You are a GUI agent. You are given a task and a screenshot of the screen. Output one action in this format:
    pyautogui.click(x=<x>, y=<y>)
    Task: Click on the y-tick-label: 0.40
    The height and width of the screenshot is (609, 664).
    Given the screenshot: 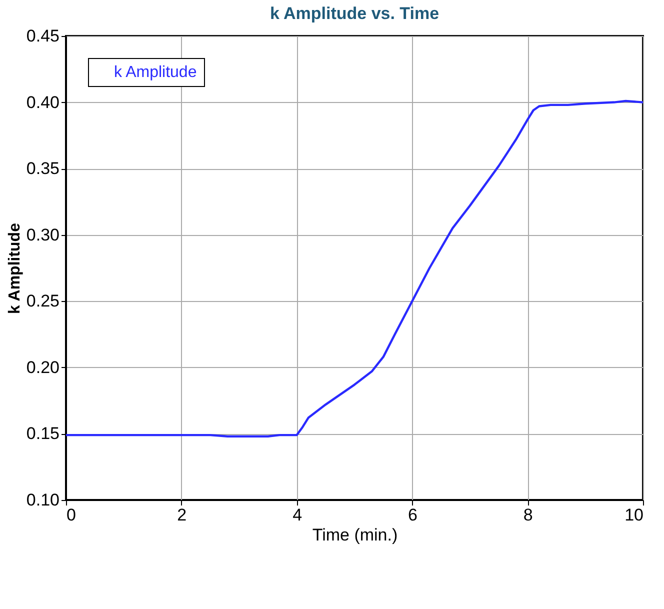 What is the action you would take?
    pyautogui.click(x=43, y=102)
    